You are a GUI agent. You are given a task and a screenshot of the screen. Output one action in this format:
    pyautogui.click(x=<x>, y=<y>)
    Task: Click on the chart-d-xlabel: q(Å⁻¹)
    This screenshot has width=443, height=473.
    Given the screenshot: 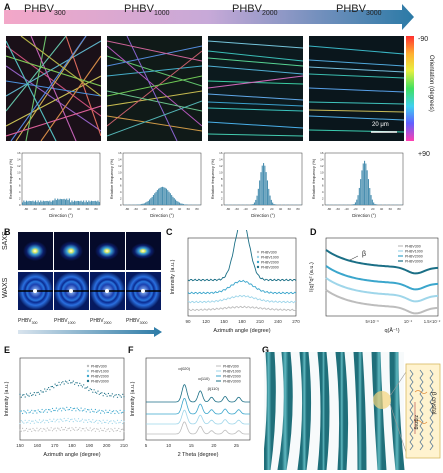 What is the action you would take?
    pyautogui.click(x=391, y=330)
    